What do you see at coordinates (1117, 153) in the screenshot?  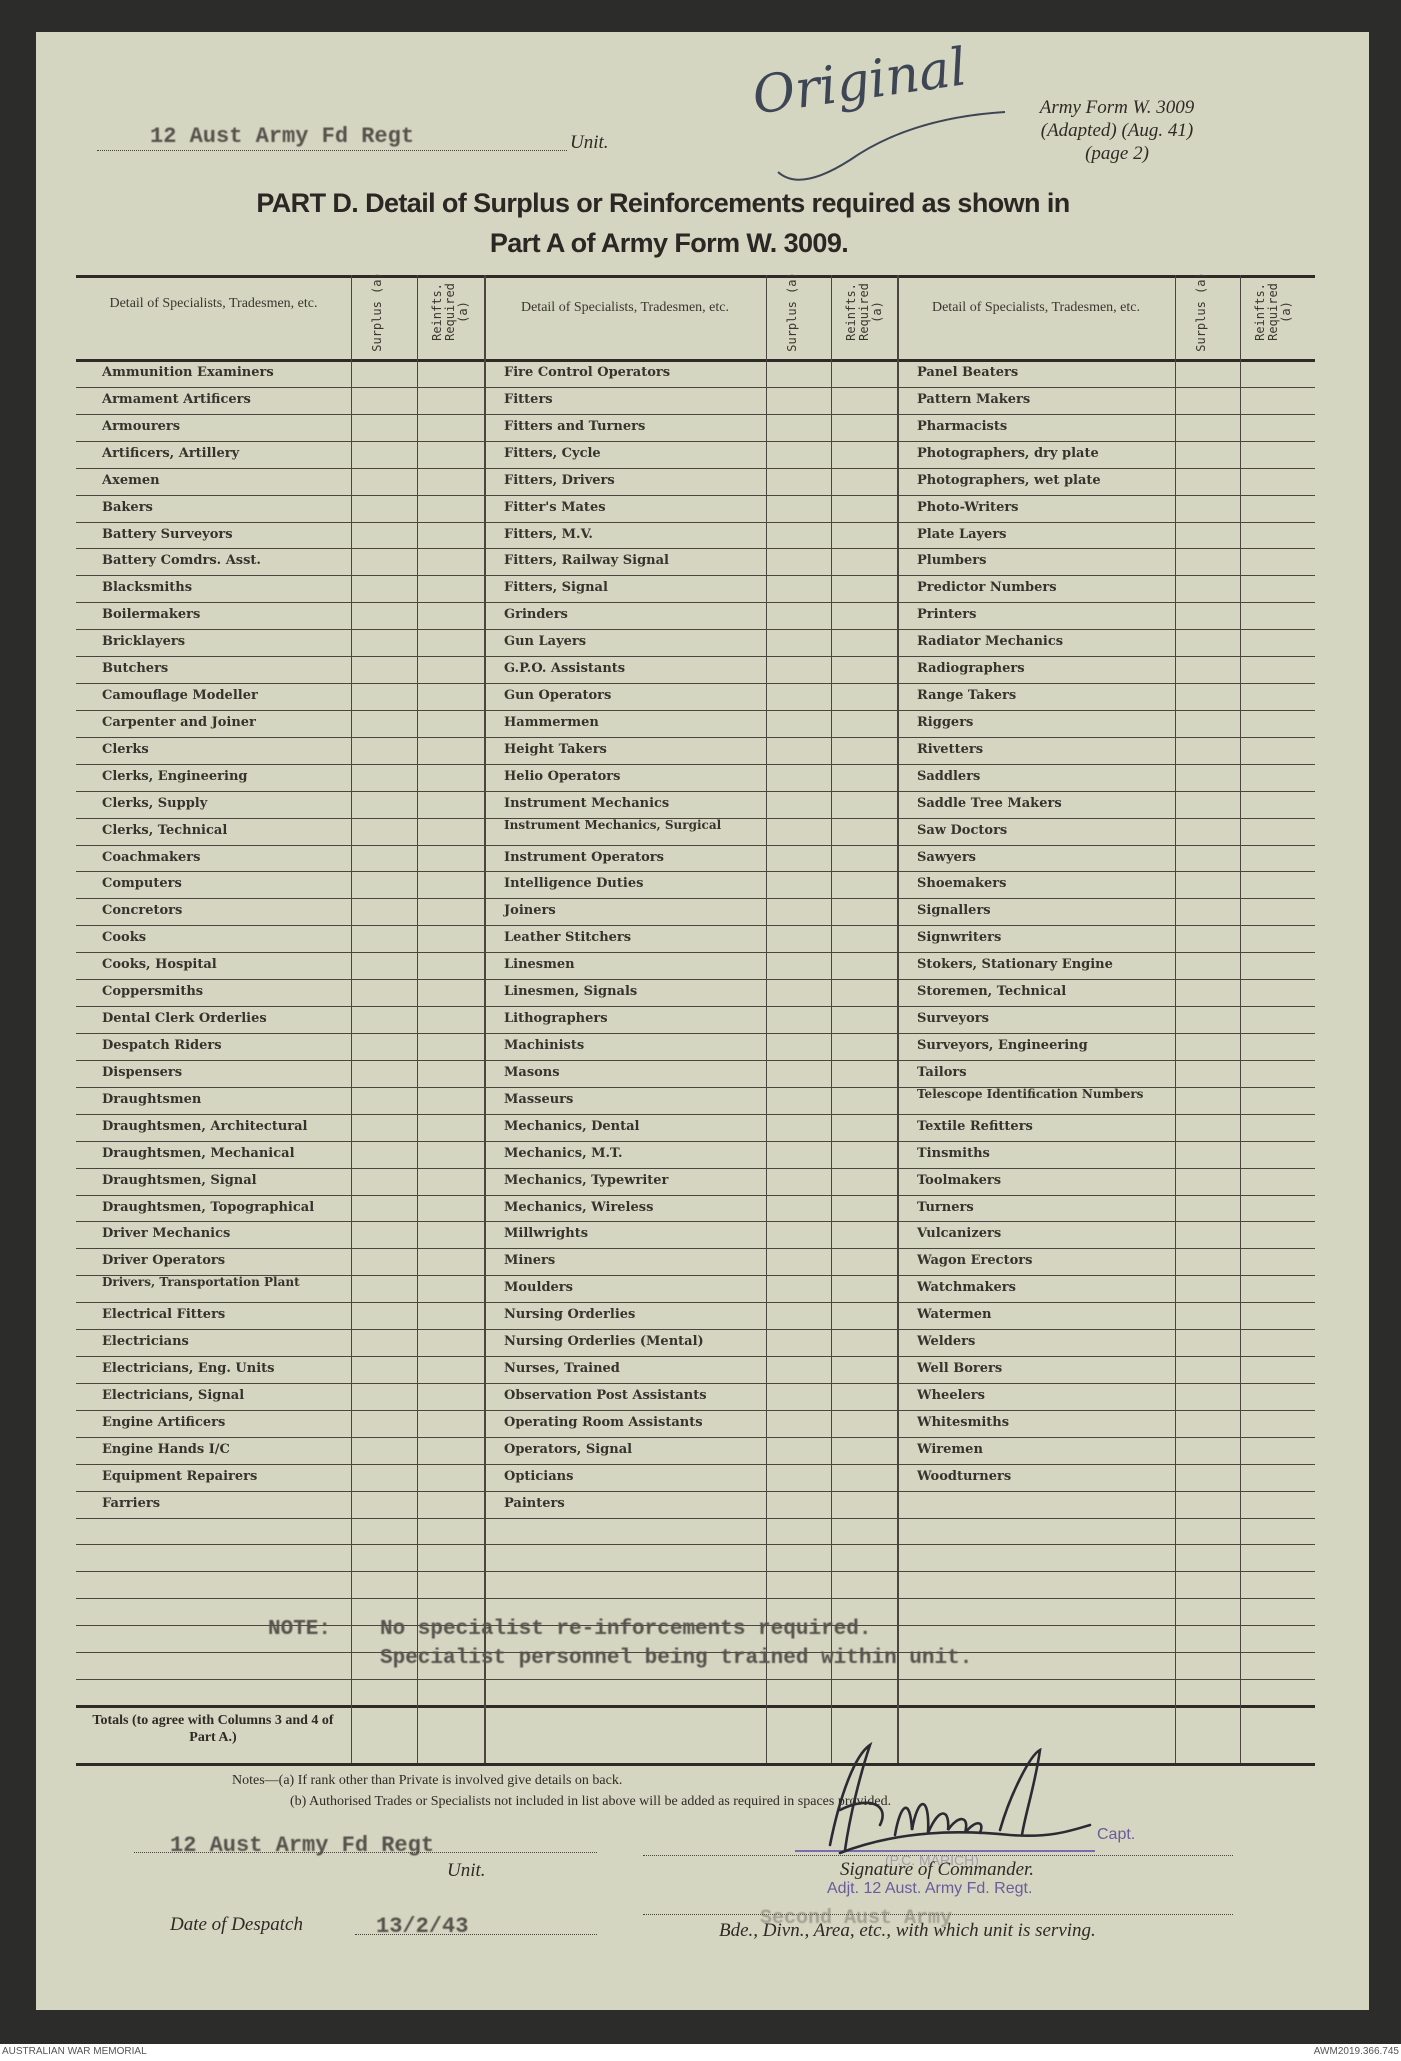 I see `form-page-number: (page 2)` at bounding box center [1117, 153].